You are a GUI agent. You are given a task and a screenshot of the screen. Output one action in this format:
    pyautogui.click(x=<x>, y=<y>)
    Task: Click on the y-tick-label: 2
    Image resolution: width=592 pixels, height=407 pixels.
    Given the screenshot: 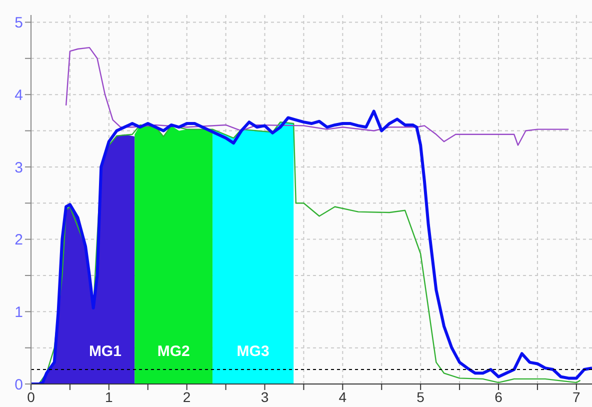 What is the action you would take?
    pyautogui.click(x=18, y=240)
    